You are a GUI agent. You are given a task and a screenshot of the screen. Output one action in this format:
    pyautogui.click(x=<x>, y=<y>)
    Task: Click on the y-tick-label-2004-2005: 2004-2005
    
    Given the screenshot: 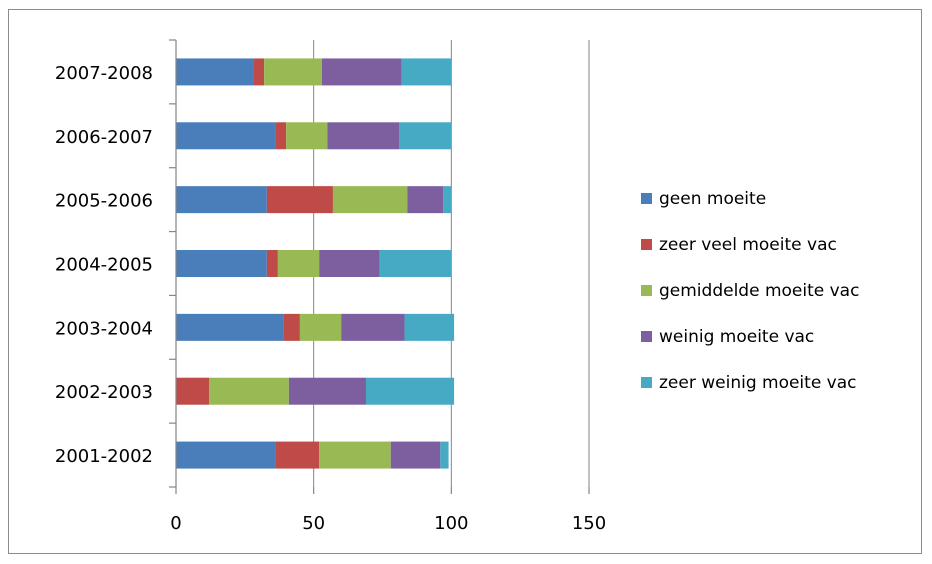 What is the action you would take?
    pyautogui.click(x=104, y=265)
    